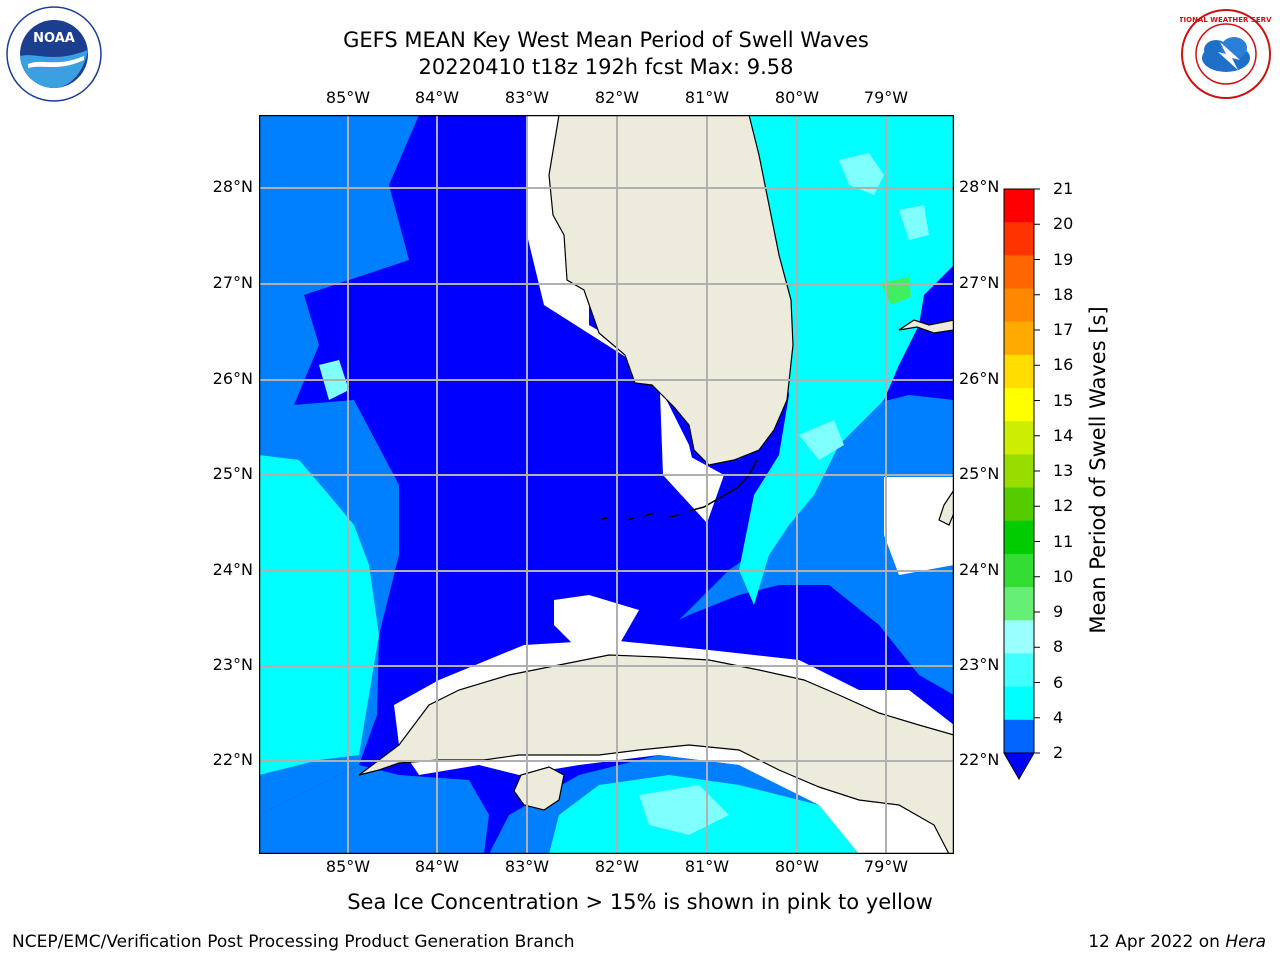  What do you see at coordinates (979, 473) in the screenshot?
I see `lat-label-right: 25°N` at bounding box center [979, 473].